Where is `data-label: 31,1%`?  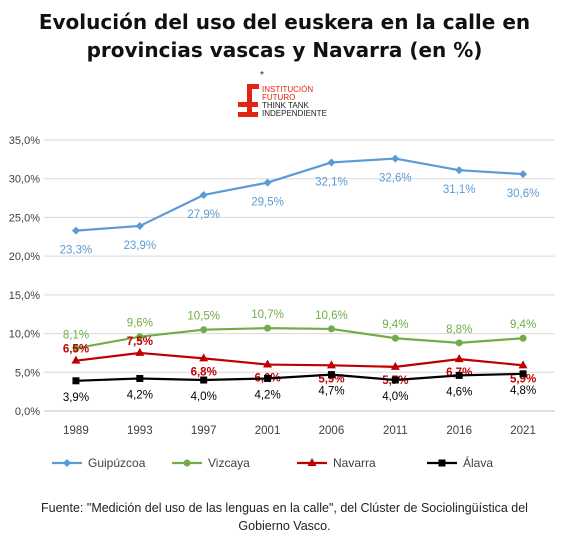
data-label: 31,1% is located at coordinates (459, 190).